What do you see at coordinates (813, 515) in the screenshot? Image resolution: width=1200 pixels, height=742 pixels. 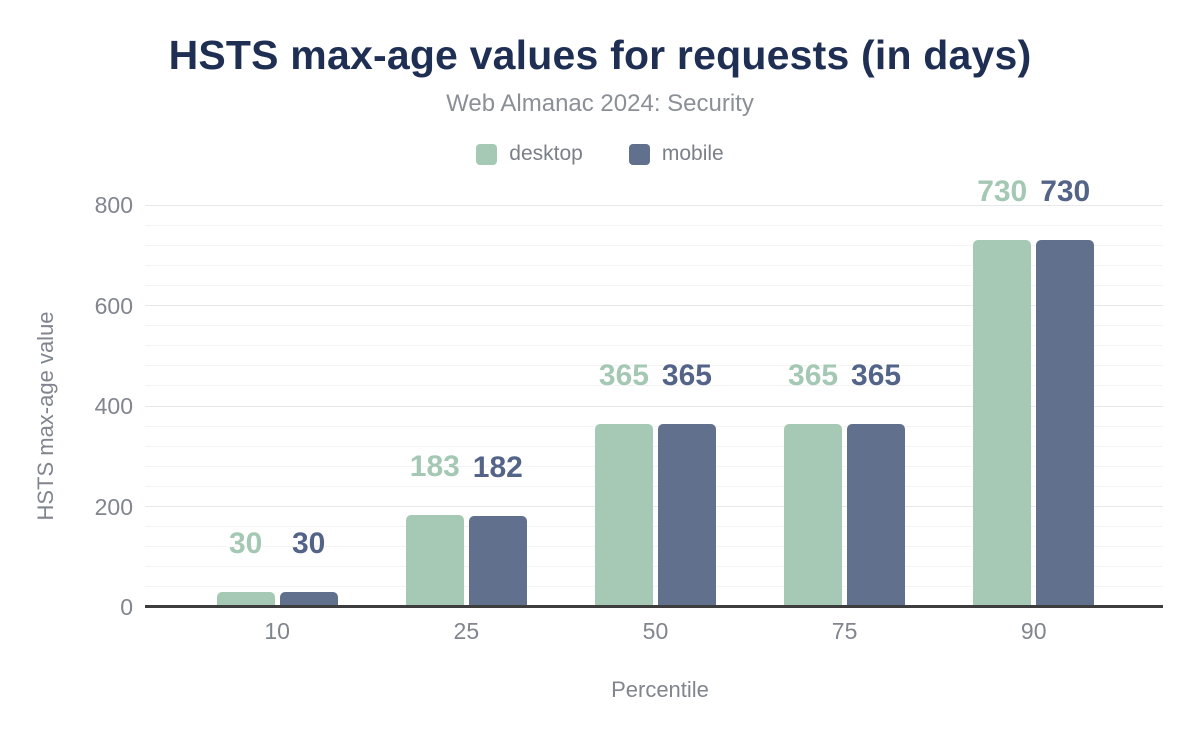 I see `bar-desktop-p75` at bounding box center [813, 515].